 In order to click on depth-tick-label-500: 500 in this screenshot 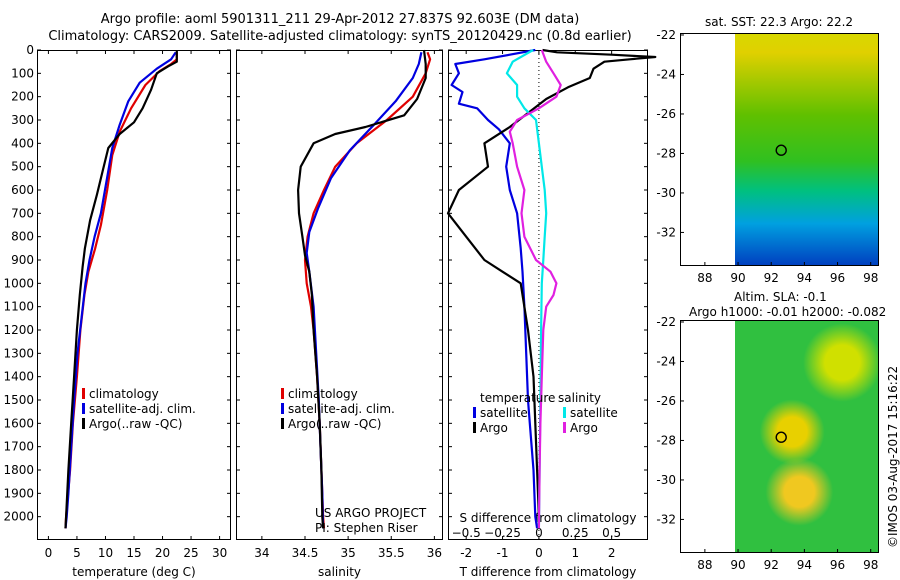, I will do `click(22, 167)`.